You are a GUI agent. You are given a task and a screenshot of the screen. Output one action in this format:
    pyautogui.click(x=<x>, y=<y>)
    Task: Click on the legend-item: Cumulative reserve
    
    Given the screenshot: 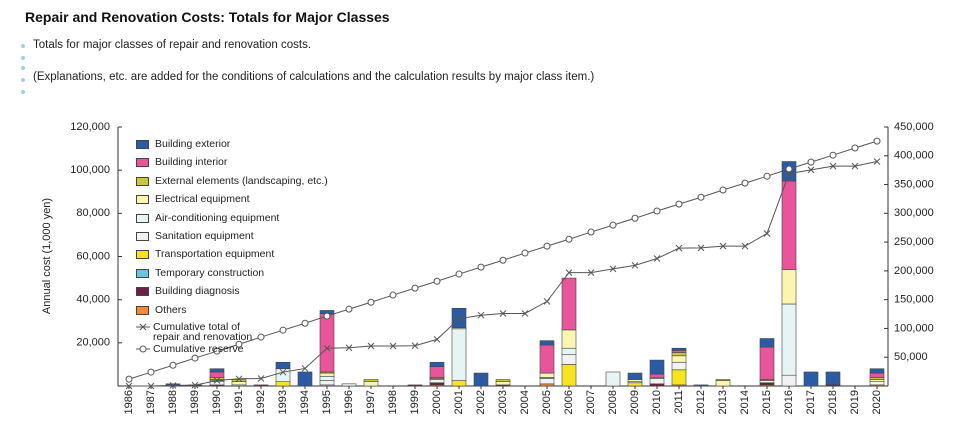 What is the action you would take?
    pyautogui.click(x=232, y=353)
    